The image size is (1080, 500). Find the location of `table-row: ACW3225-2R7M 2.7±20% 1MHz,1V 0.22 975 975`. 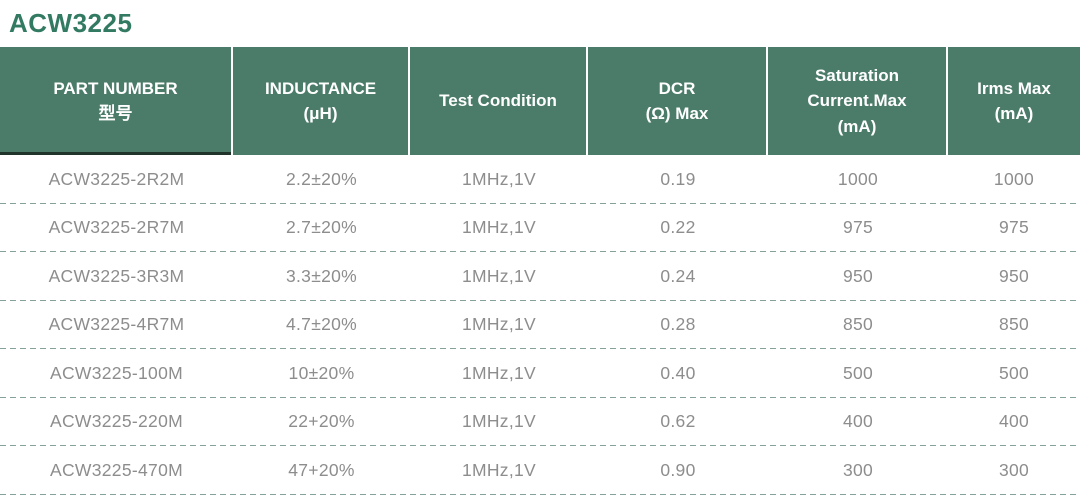

table-row: ACW3225-2R7M 2.7±20% 1MHz,1V 0.22 975 975 is located at coordinates (540, 228).